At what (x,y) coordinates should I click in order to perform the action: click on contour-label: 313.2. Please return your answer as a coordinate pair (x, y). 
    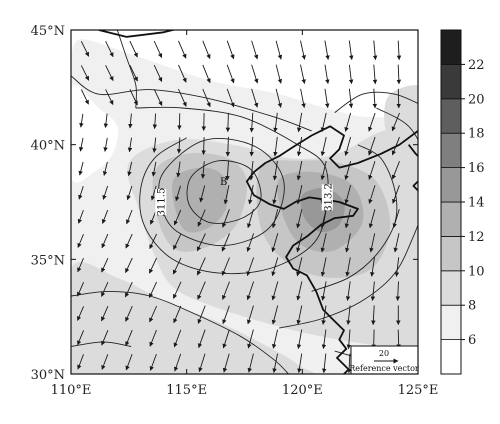
    Looking at the image, I should click on (327, 197).